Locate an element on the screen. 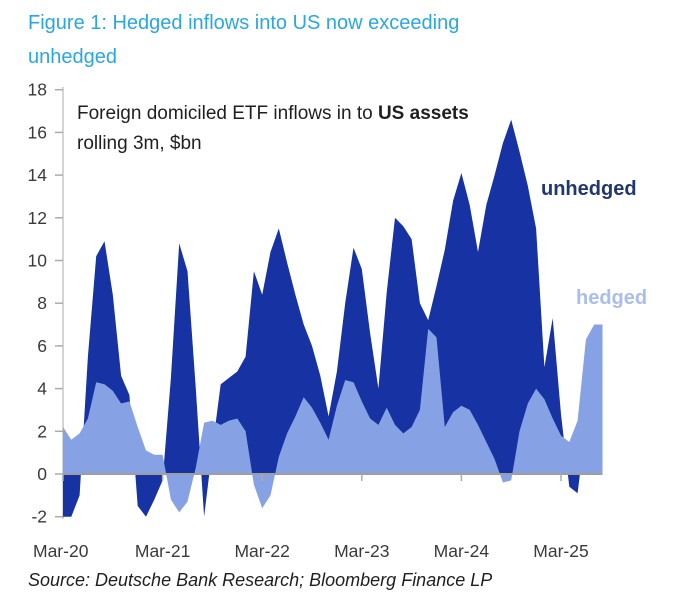 This screenshot has width=687, height=595. y-axis-label: 14 is located at coordinates (38, 175).